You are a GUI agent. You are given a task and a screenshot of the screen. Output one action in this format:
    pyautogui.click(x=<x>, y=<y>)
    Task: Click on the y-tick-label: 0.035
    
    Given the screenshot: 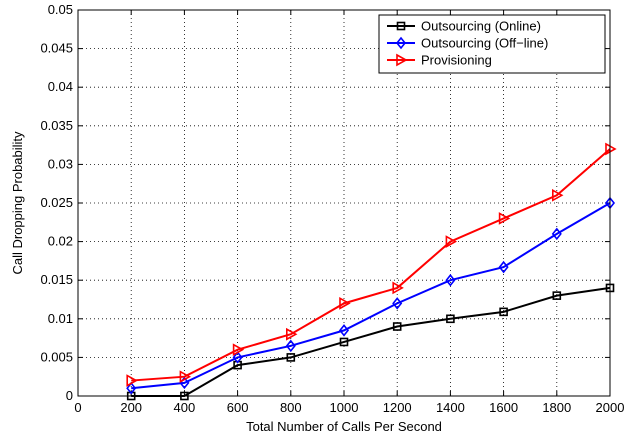 What is the action you would take?
    pyautogui.click(x=56, y=125)
    